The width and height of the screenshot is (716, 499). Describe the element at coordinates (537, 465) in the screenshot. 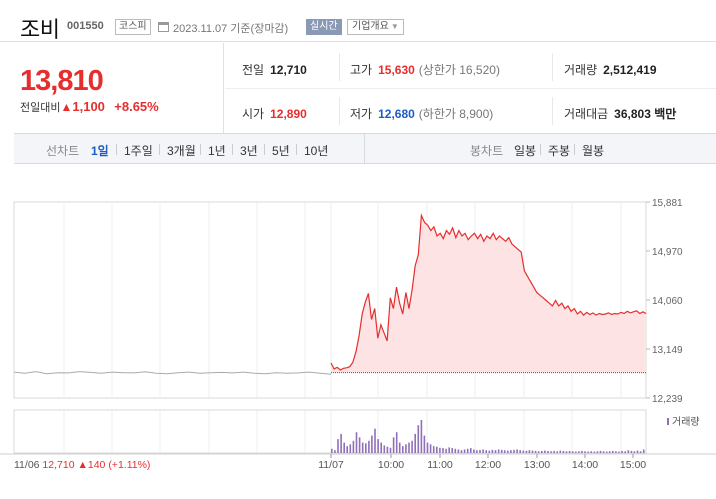

I see `x-tick-label: 13:00` at that location.